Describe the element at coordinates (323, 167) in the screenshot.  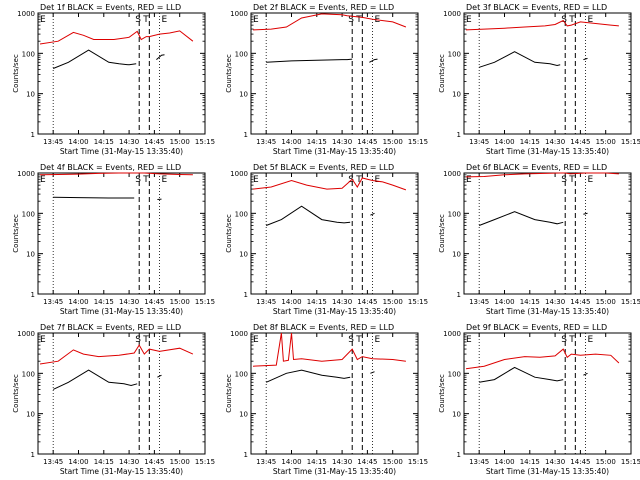
I see `panel-title: Det 5f BLACK = Events, RED = LLD` at that location.